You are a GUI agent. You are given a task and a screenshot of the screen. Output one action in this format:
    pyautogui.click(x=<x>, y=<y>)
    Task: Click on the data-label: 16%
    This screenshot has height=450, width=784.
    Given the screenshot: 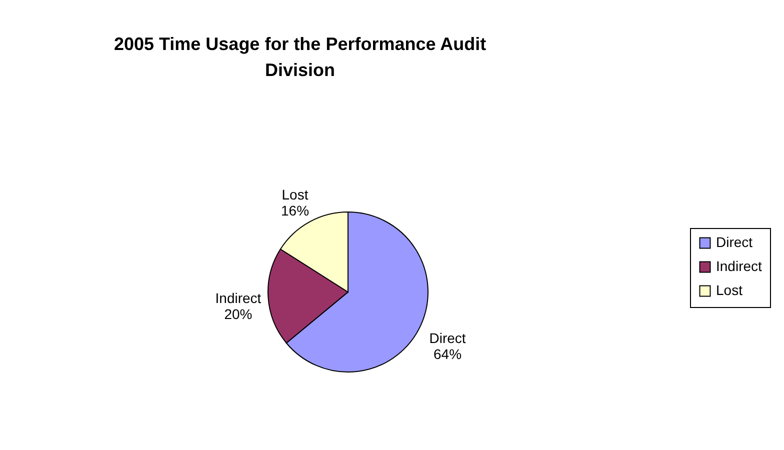 What is the action you would take?
    pyautogui.click(x=295, y=210)
    